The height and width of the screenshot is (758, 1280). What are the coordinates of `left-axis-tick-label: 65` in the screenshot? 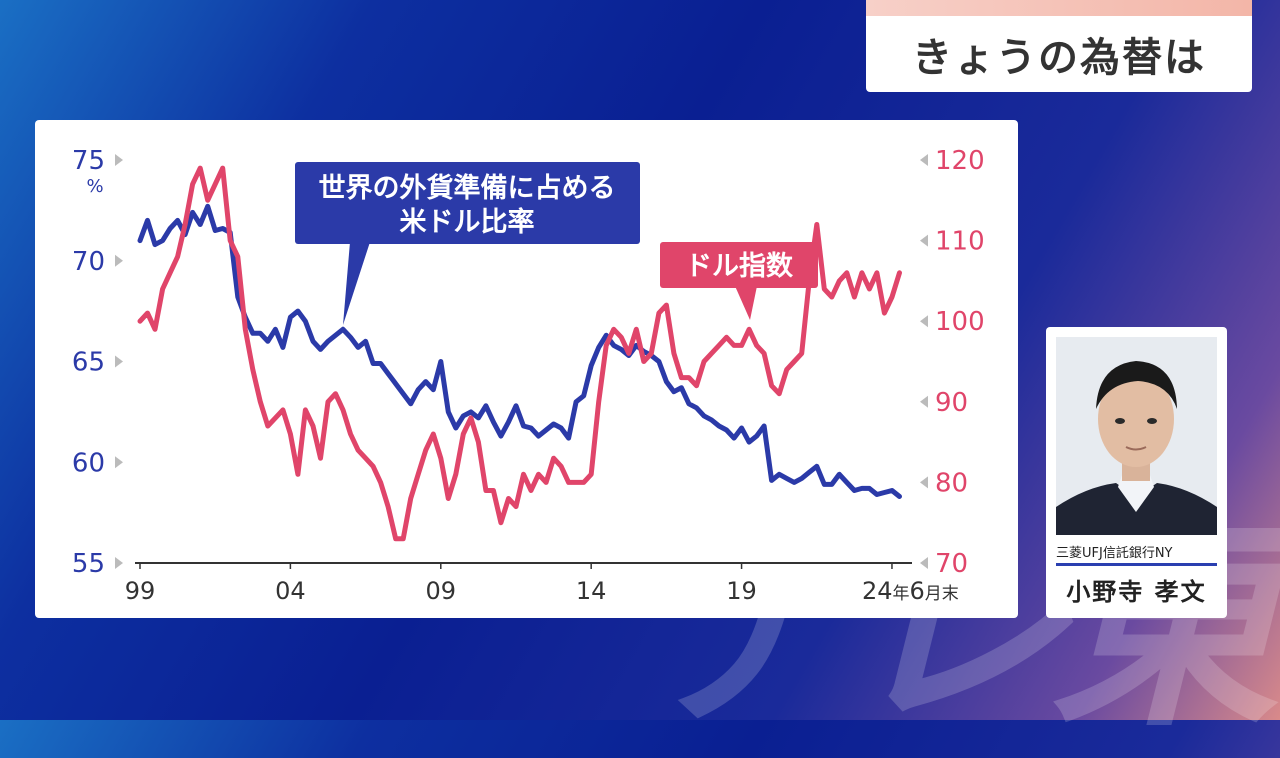 It's located at (88, 363).